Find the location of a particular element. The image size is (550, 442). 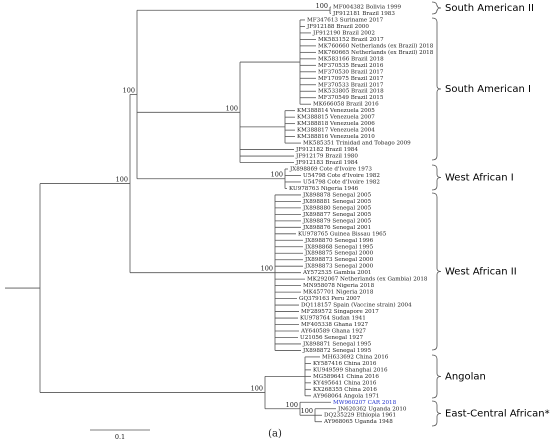

leaf-label: MF370549 Brazil 2015 is located at coordinates (351, 98).